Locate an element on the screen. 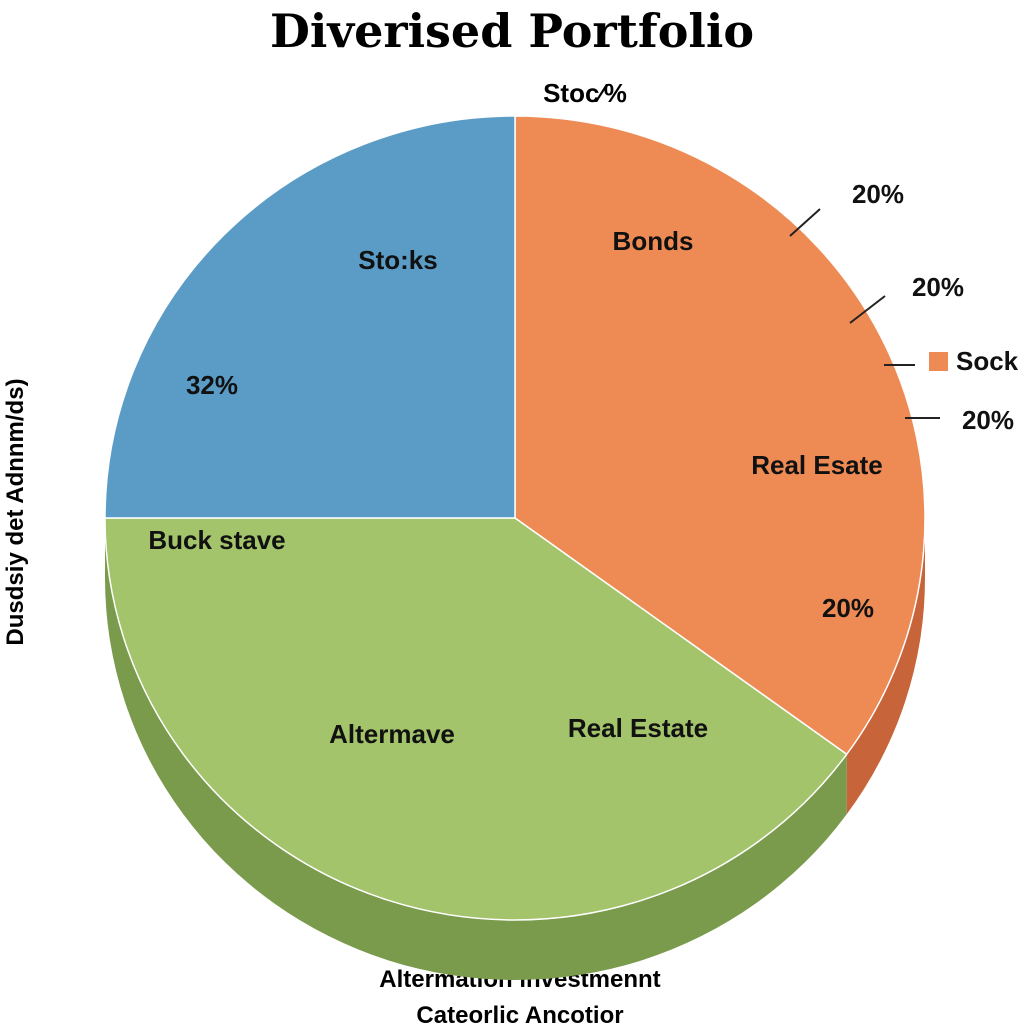  inner-label-7: Real Estate is located at coordinates (638, 728).